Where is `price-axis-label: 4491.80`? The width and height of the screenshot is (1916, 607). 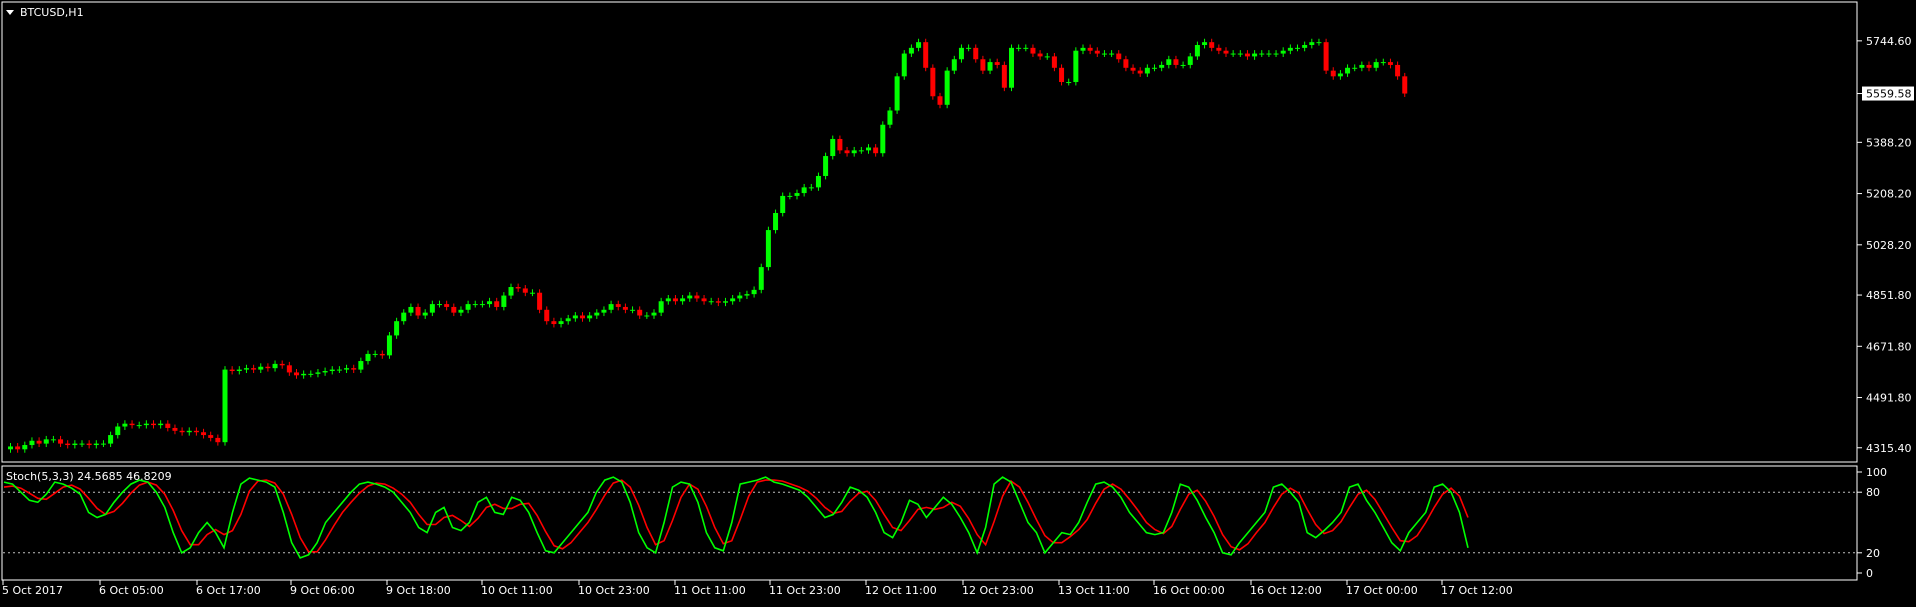
price-axis-label: 4491.80 is located at coordinates (1889, 398).